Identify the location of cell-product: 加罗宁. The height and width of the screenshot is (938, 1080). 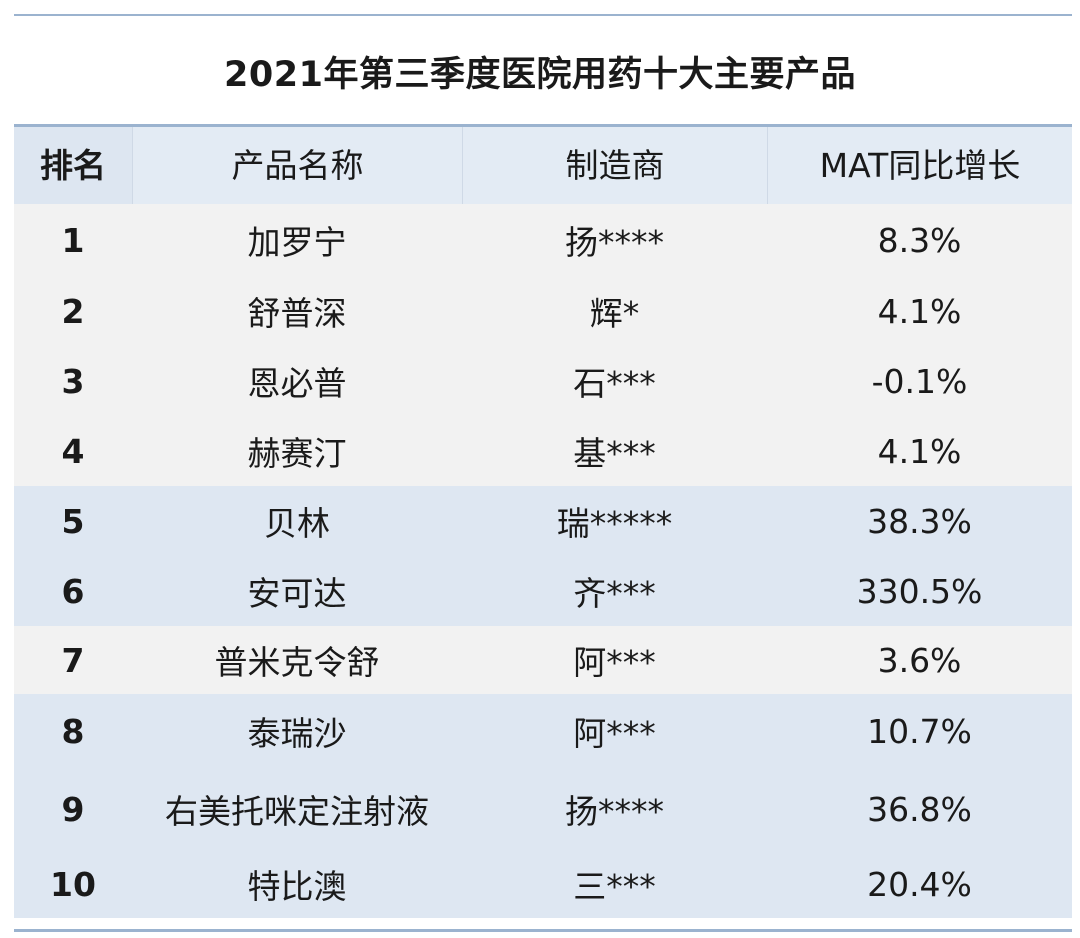
(297, 242).